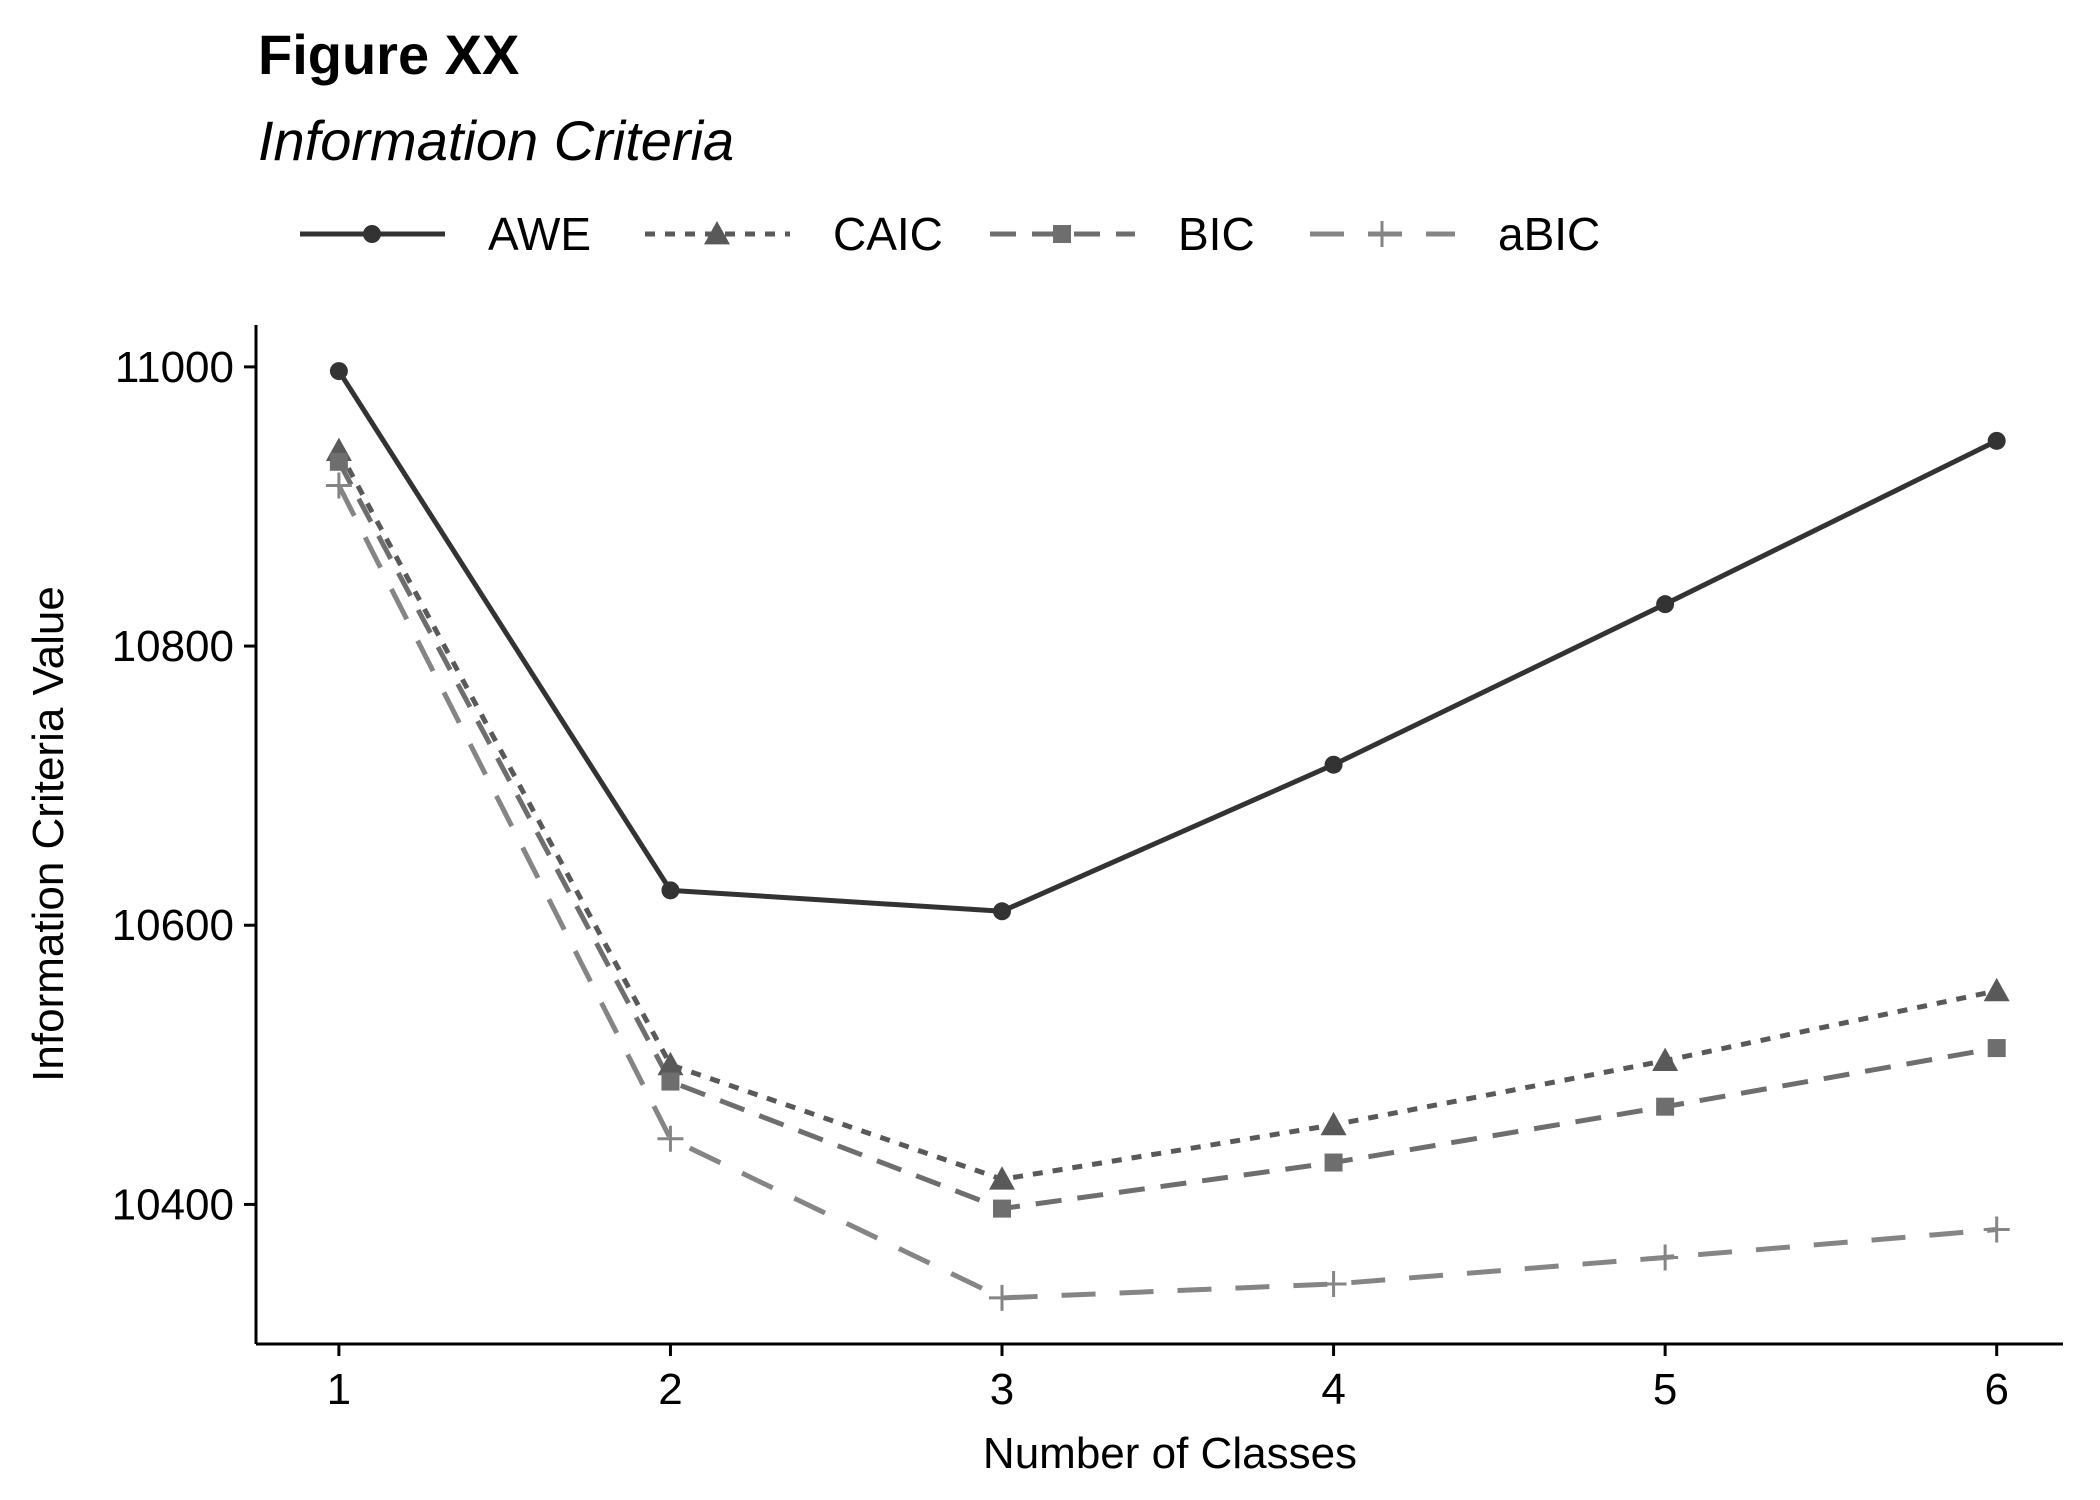  What do you see at coordinates (1170, 1453) in the screenshot?
I see `x-axis-title: Number of Classes` at bounding box center [1170, 1453].